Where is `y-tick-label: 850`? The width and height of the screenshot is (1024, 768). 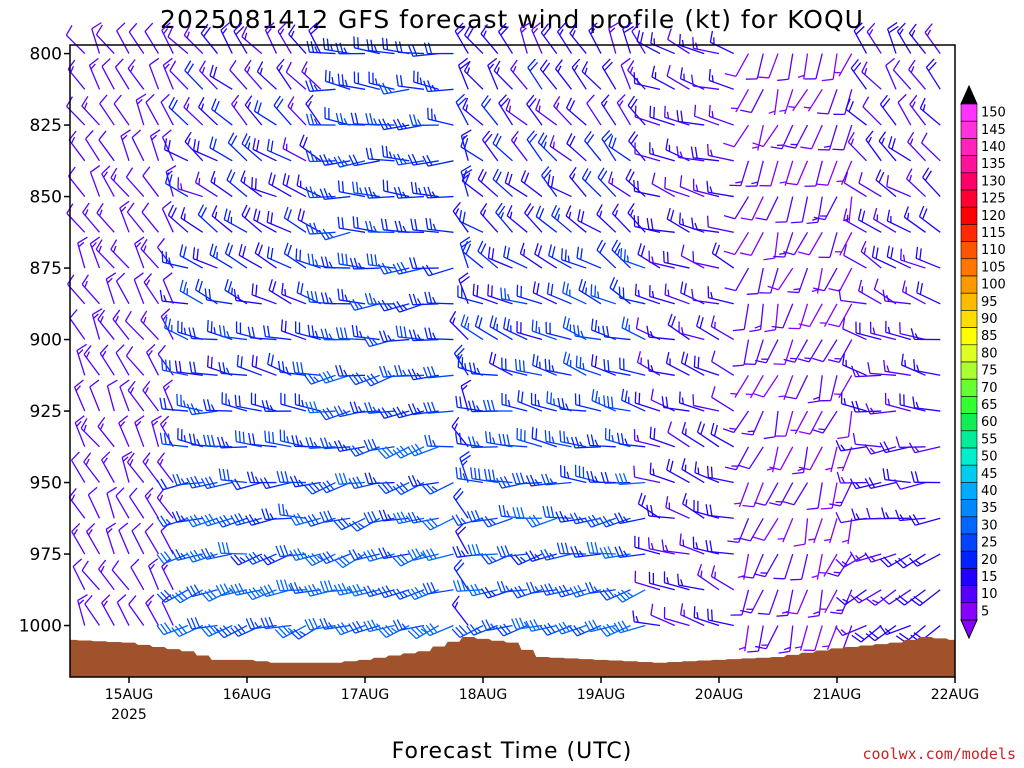
y-tick-label: 850 is located at coordinates (46, 198).